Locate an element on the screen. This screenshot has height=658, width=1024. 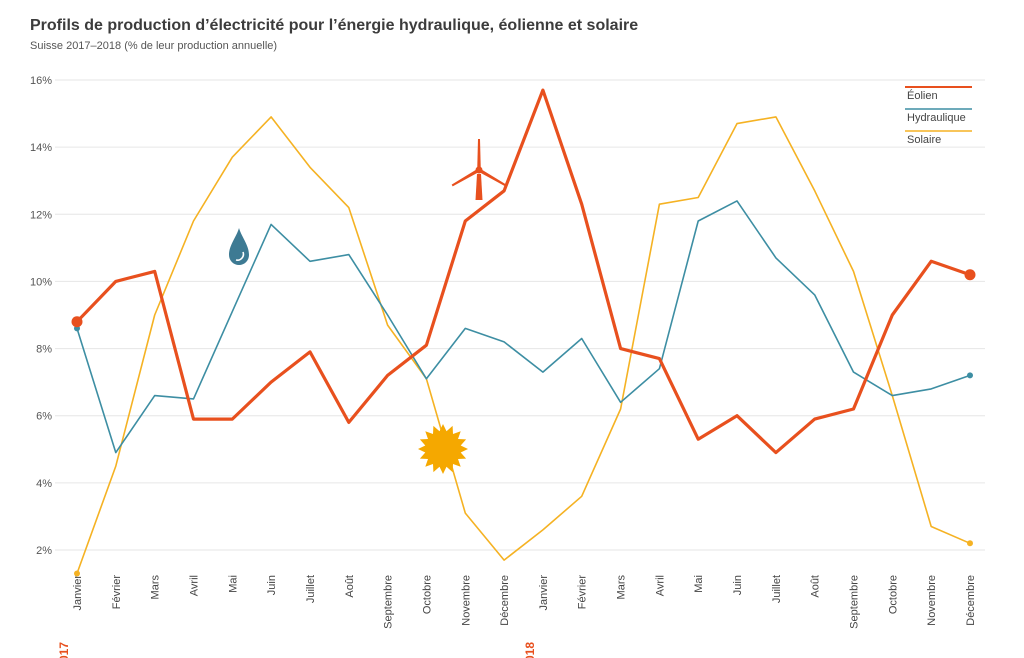
year-label: 2017 is located at coordinates (64, 650).